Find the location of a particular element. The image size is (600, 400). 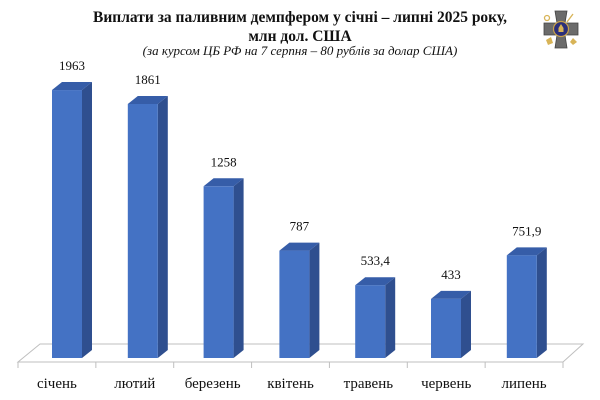

bar-квітень: 787 is located at coordinates (299, 288).